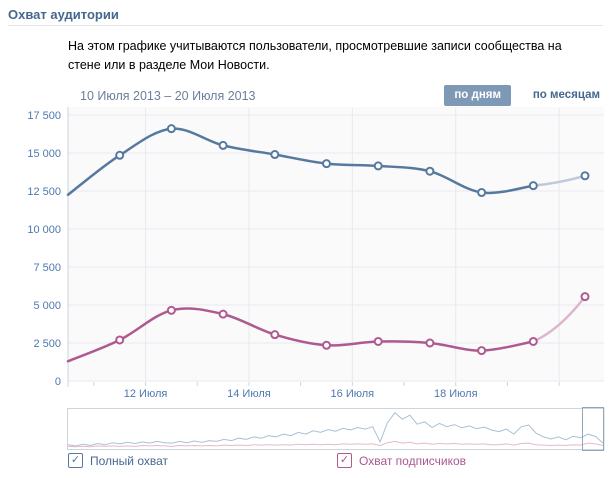 The width and height of the screenshot is (611, 478). Describe the element at coordinates (44, 116) in the screenshot. I see `y-tick-label: 17 500` at that location.